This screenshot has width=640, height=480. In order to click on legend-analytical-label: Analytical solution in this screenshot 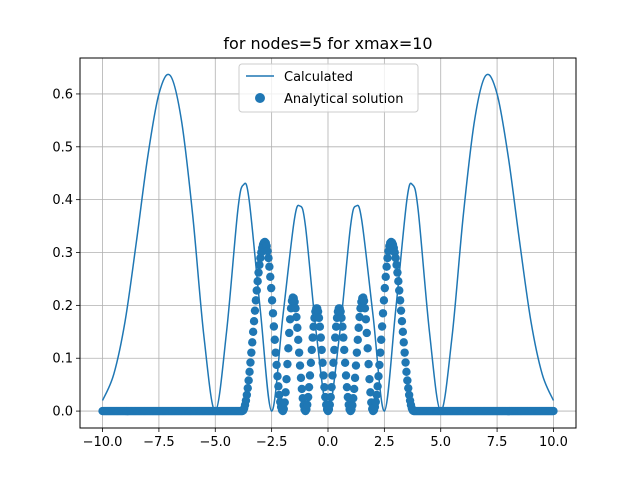, I will do `click(343, 99)`.